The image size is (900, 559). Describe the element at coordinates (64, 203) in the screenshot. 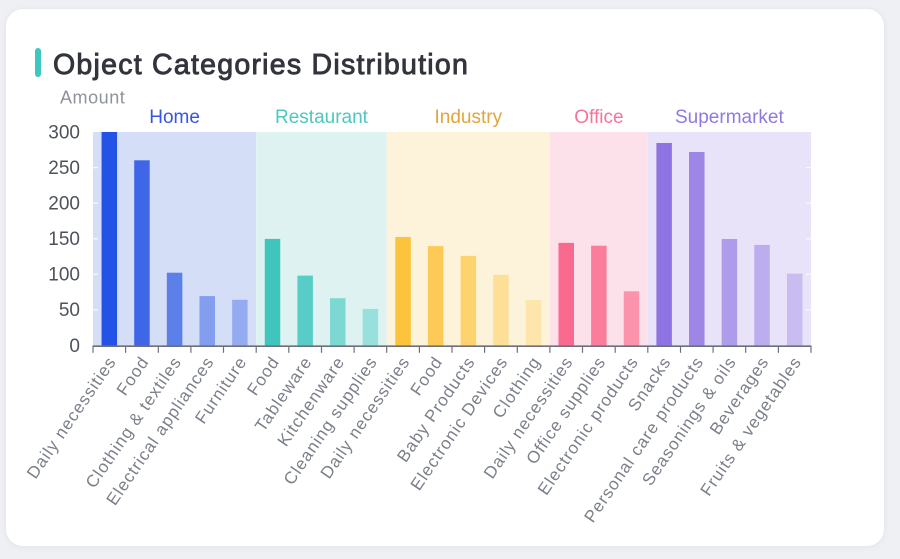

I see `svg-text: 200` at that location.